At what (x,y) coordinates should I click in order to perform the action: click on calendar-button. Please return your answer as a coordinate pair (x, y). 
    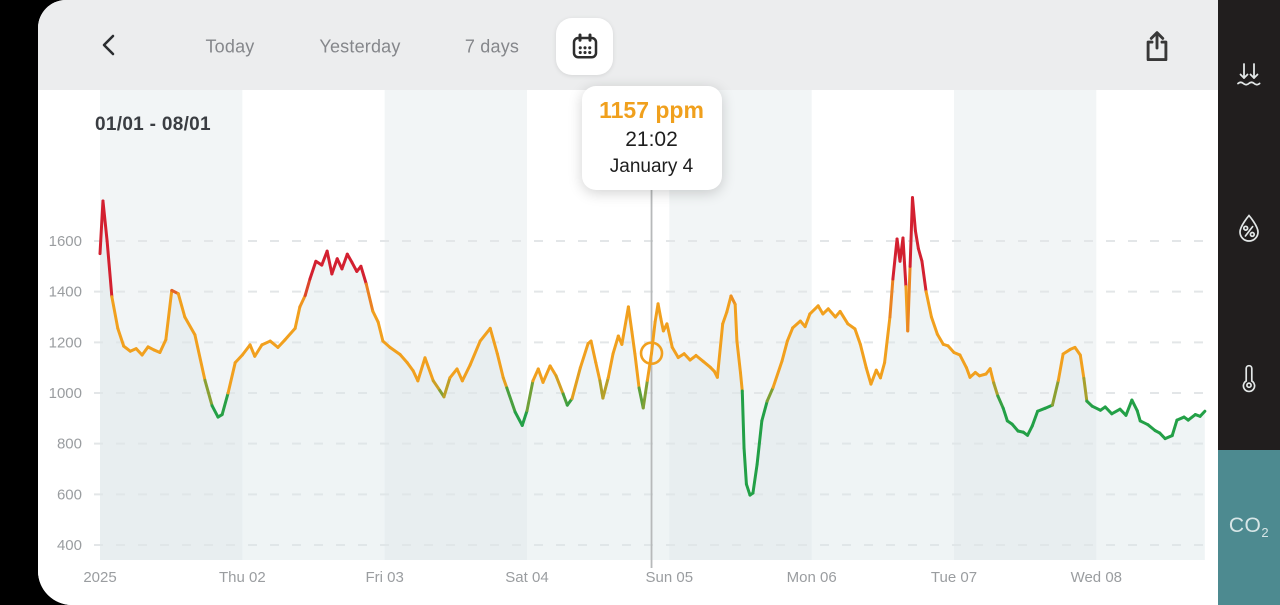
    Looking at the image, I should click on (584, 46).